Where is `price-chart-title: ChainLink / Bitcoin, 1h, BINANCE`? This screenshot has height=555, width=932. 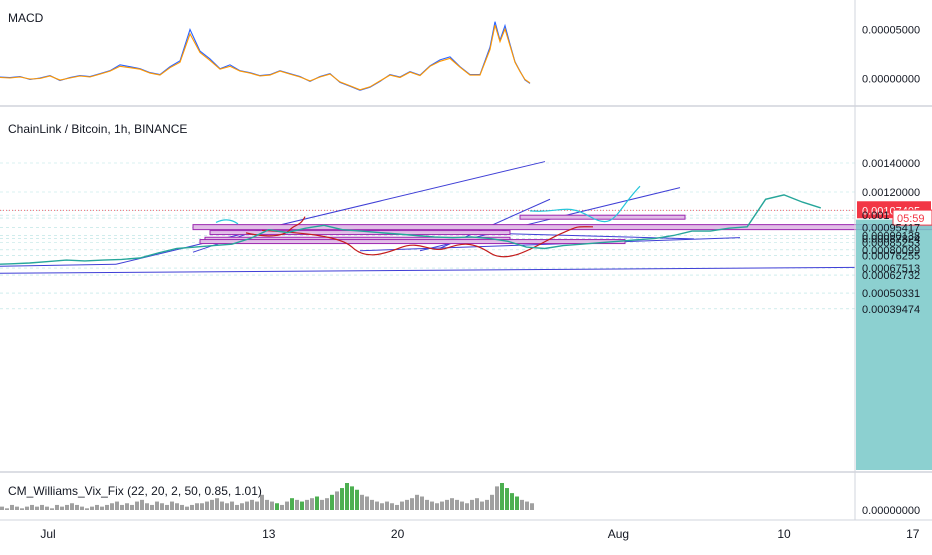 price-chart-title: ChainLink / Bitcoin, 1h, BINANCE is located at coordinates (98, 129).